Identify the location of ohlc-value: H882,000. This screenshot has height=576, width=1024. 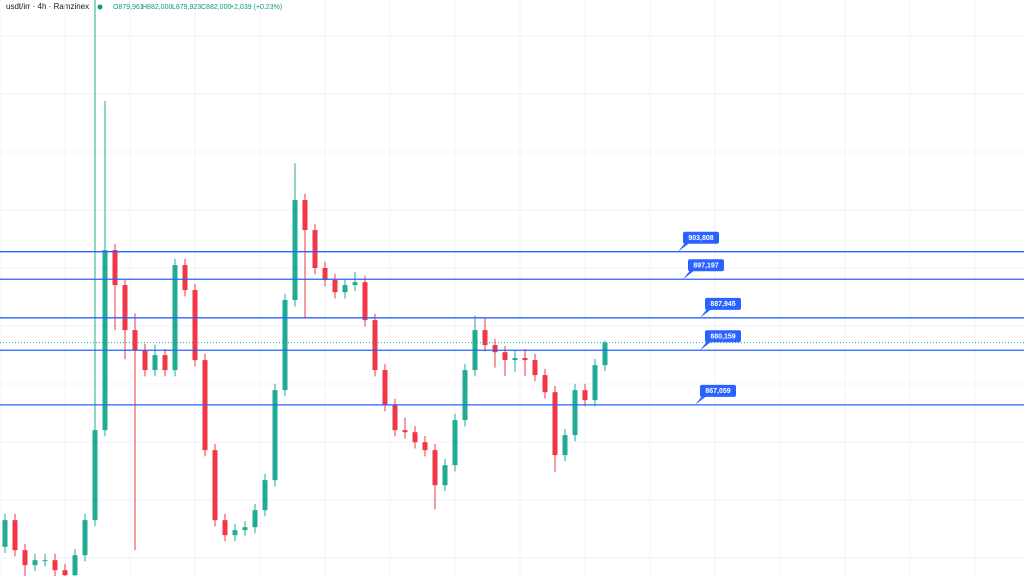
(157, 7).